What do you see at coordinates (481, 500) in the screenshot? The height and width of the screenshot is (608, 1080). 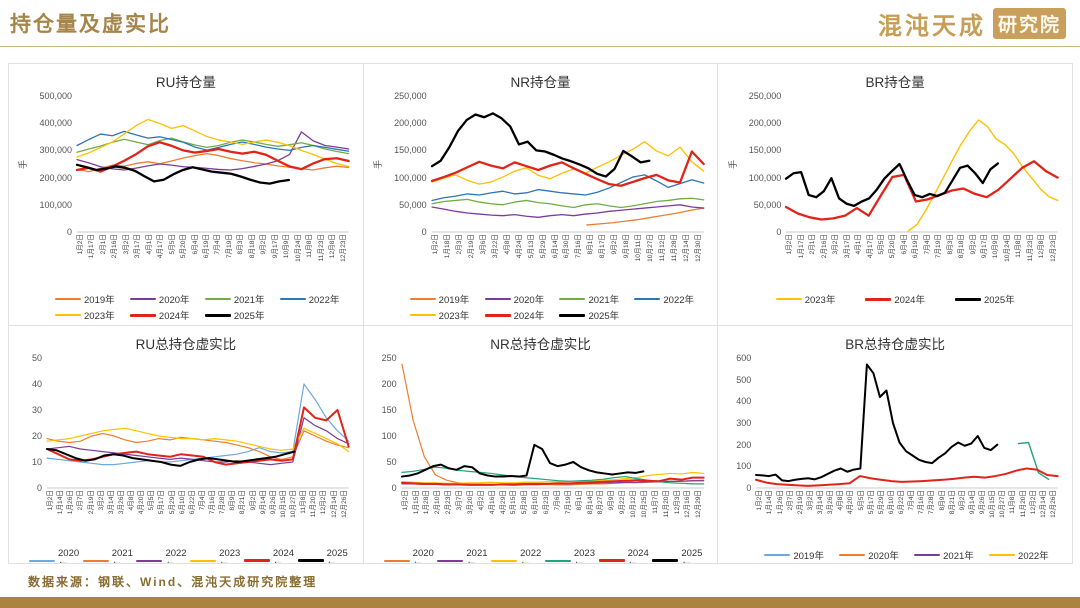 I see `x-tick-label: 4月2日` at bounding box center [481, 500].